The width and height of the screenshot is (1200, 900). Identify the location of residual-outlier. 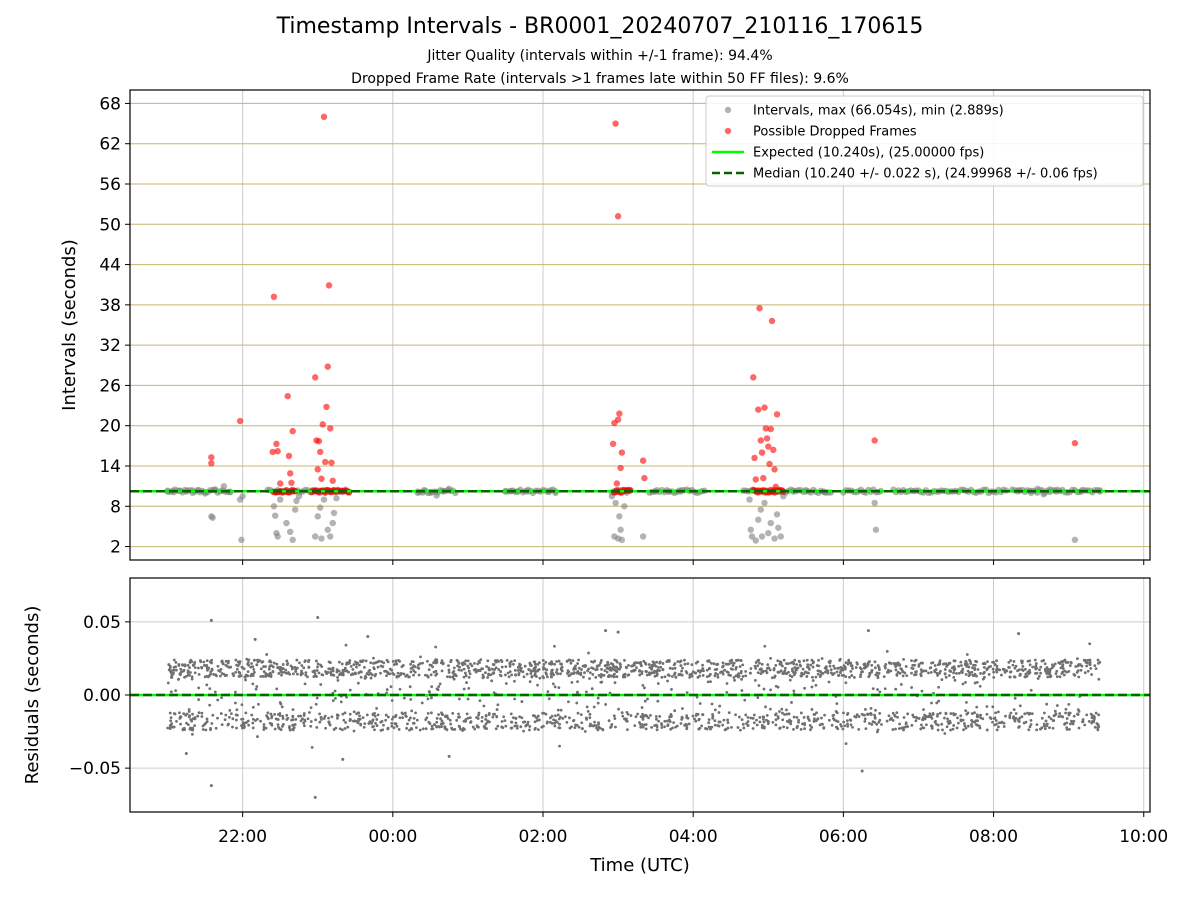
(368, 636).